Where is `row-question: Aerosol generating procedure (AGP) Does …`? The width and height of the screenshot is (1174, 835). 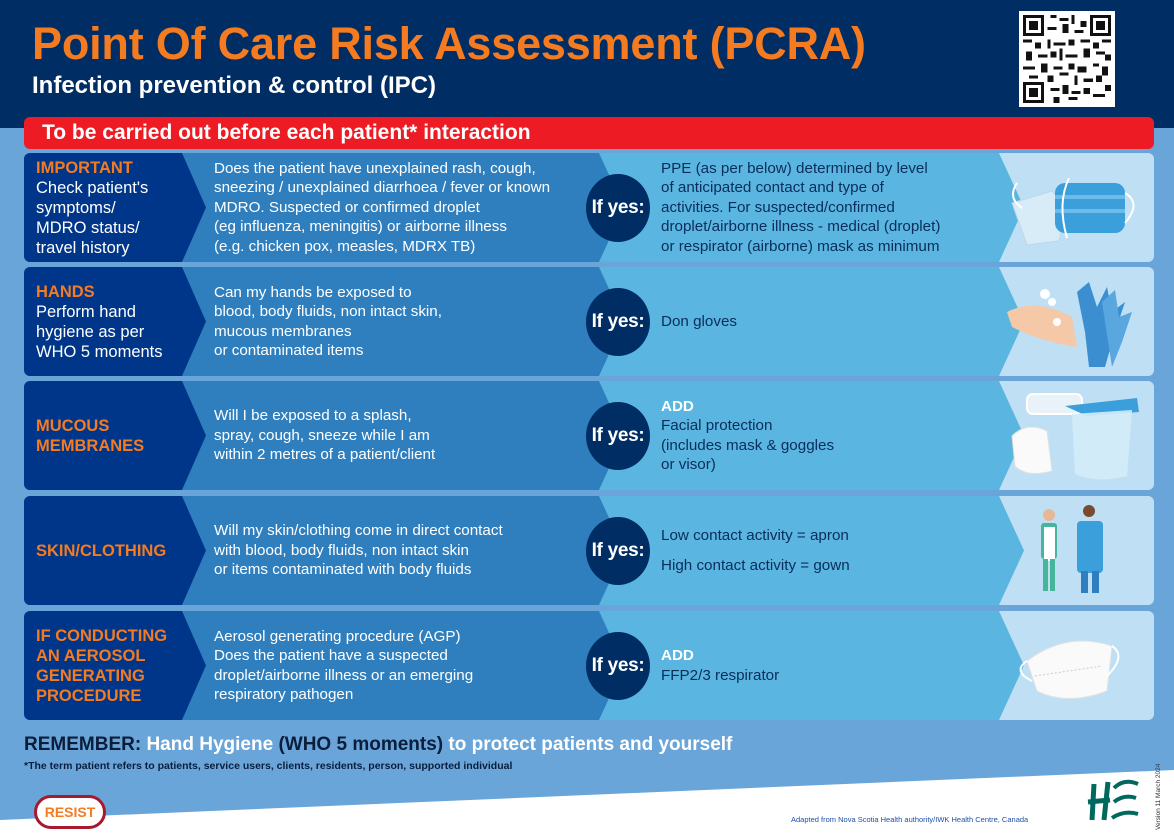
row-question: Aerosol generating procedure (AGP) Does … is located at coordinates (344, 665).